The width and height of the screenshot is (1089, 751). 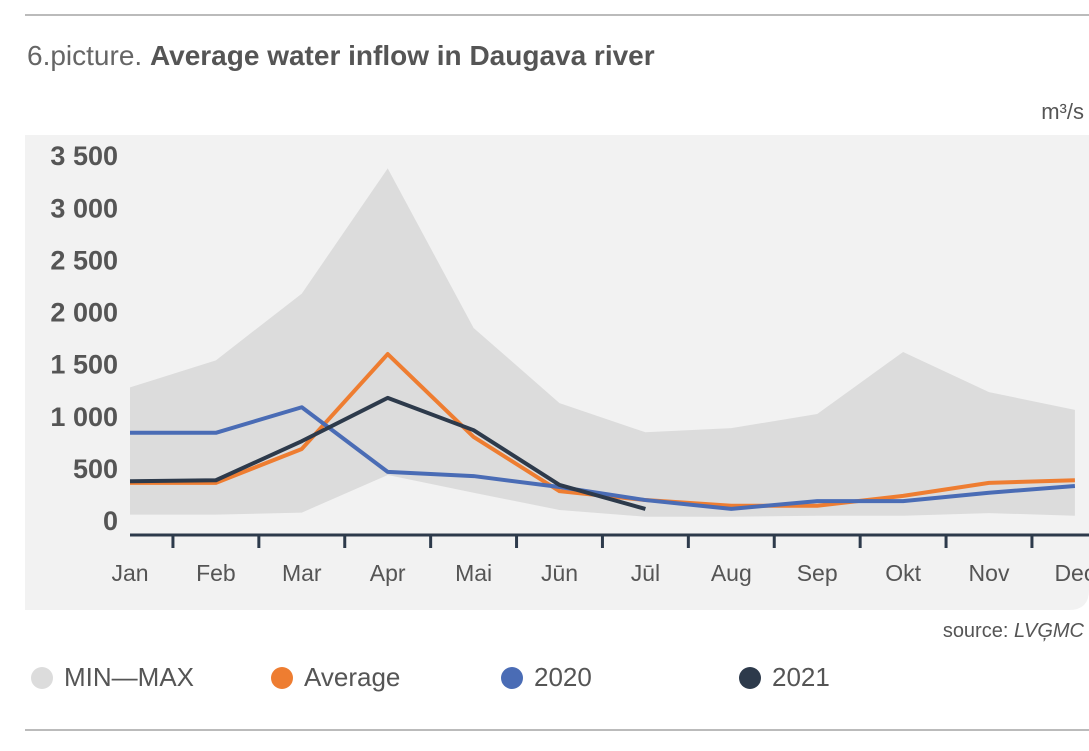 I want to click on source: source: LVĢMC, so click(x=1014, y=631).